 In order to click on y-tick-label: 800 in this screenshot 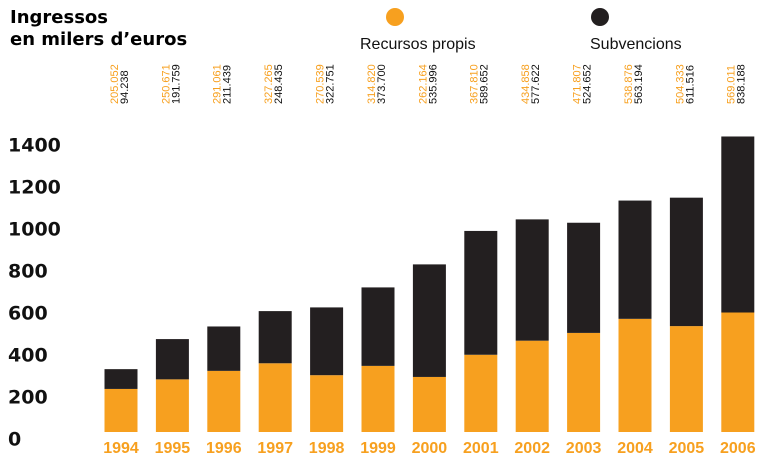, I will do `click(28, 272)`.